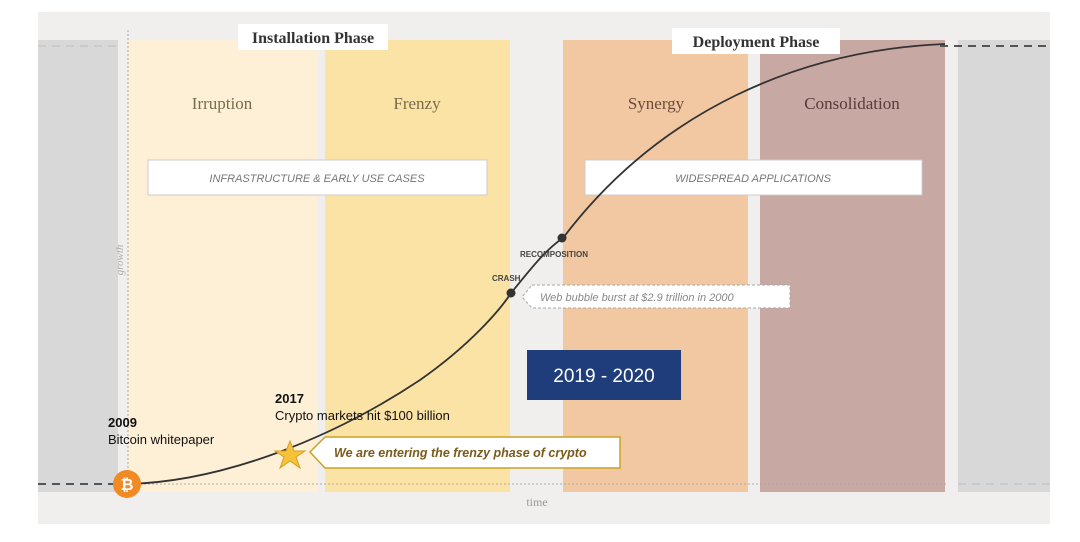  I want to click on stage-label: Synergy, so click(656, 103).